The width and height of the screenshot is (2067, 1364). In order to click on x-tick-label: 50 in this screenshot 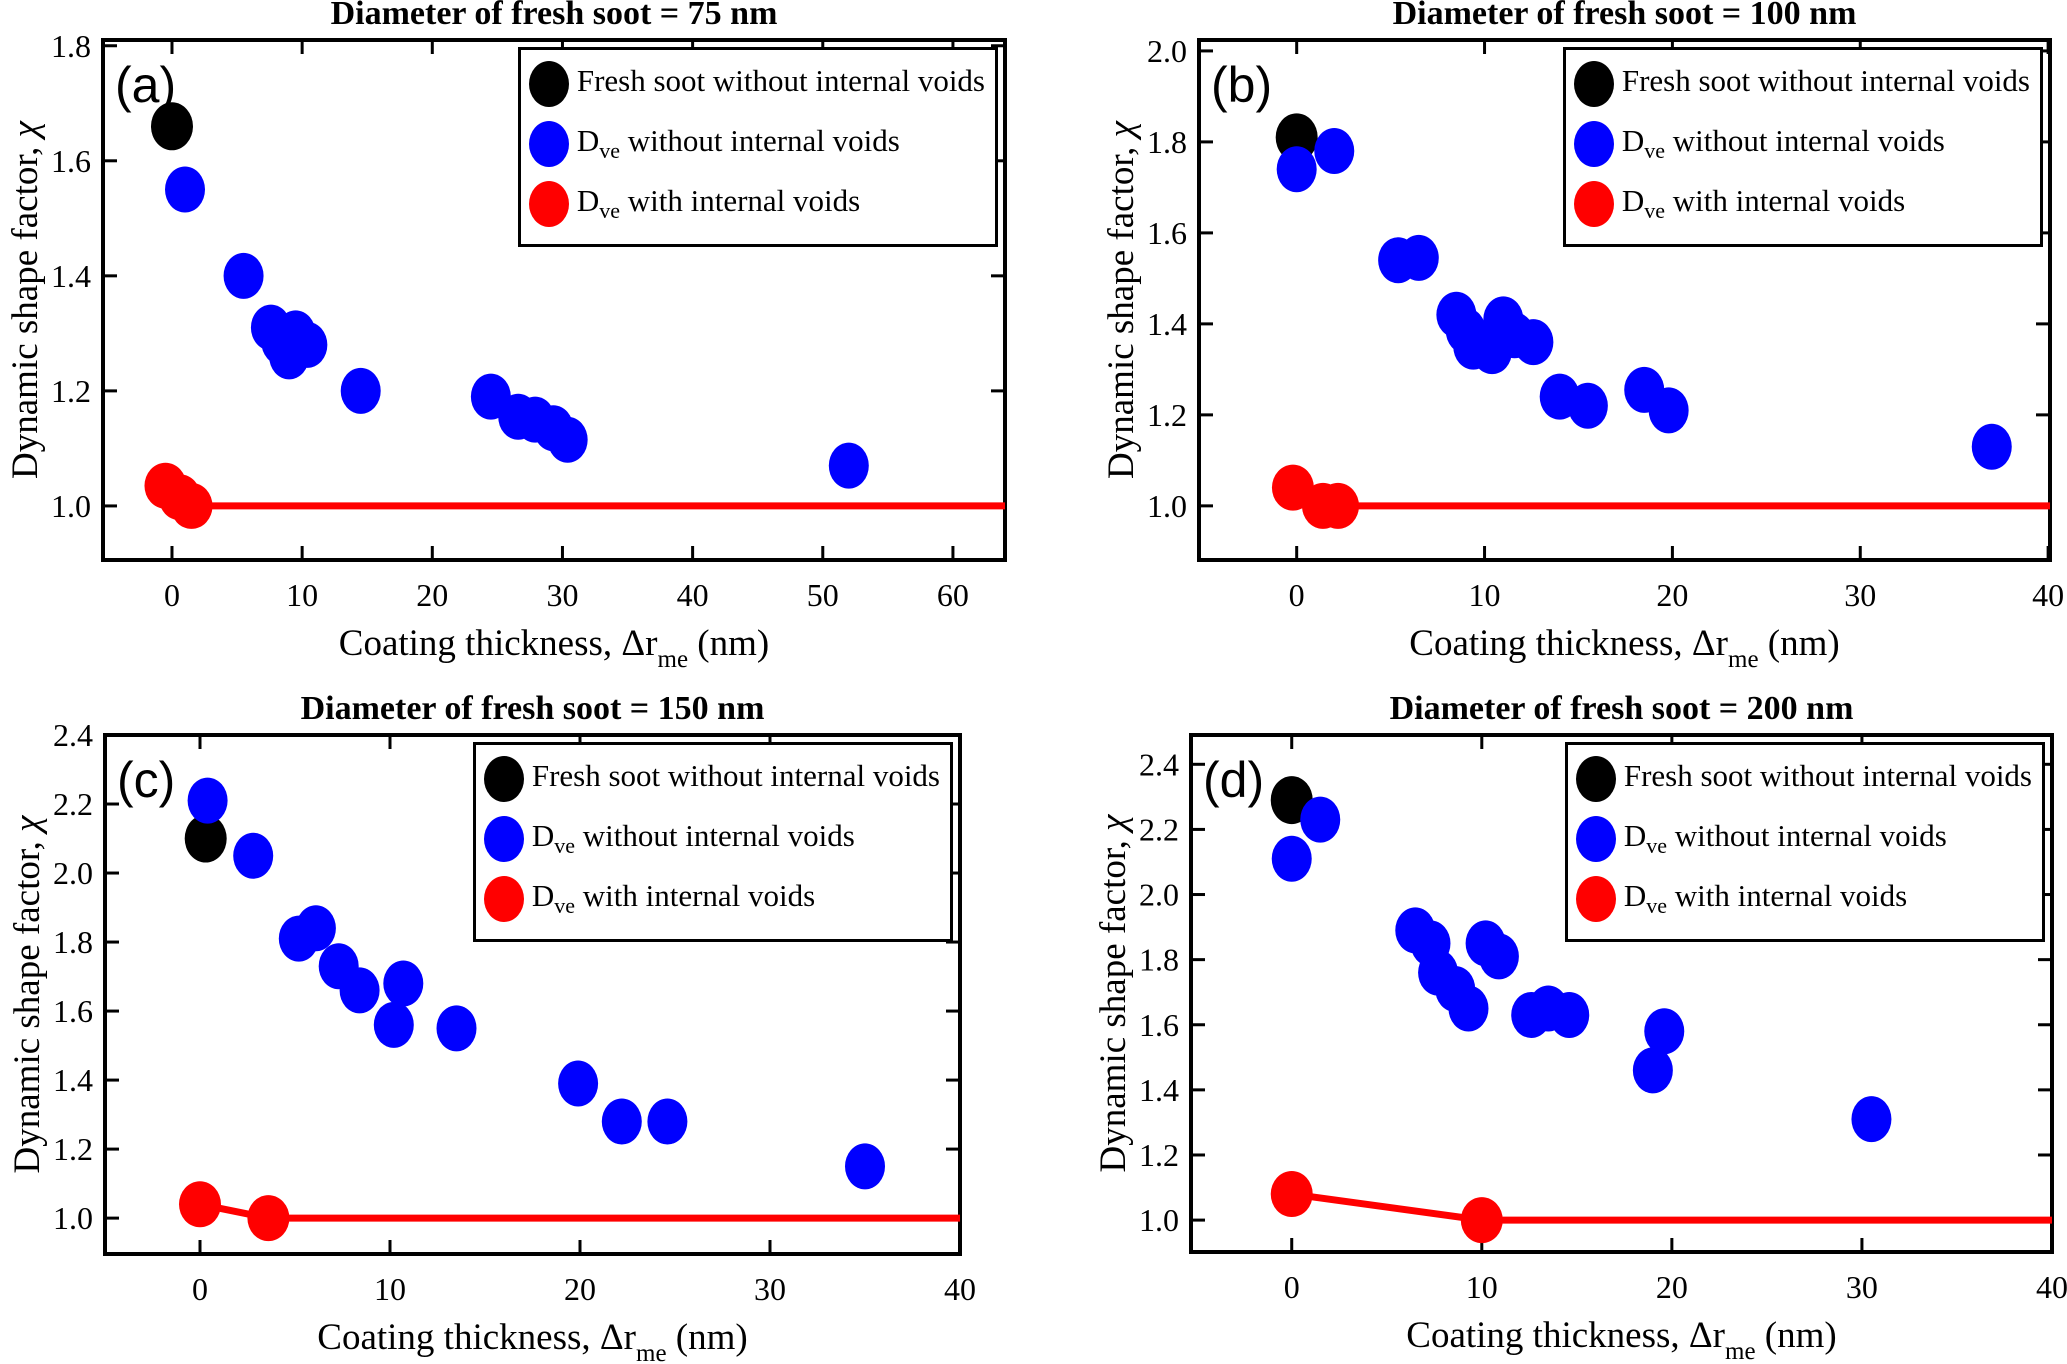, I will do `click(823, 595)`.